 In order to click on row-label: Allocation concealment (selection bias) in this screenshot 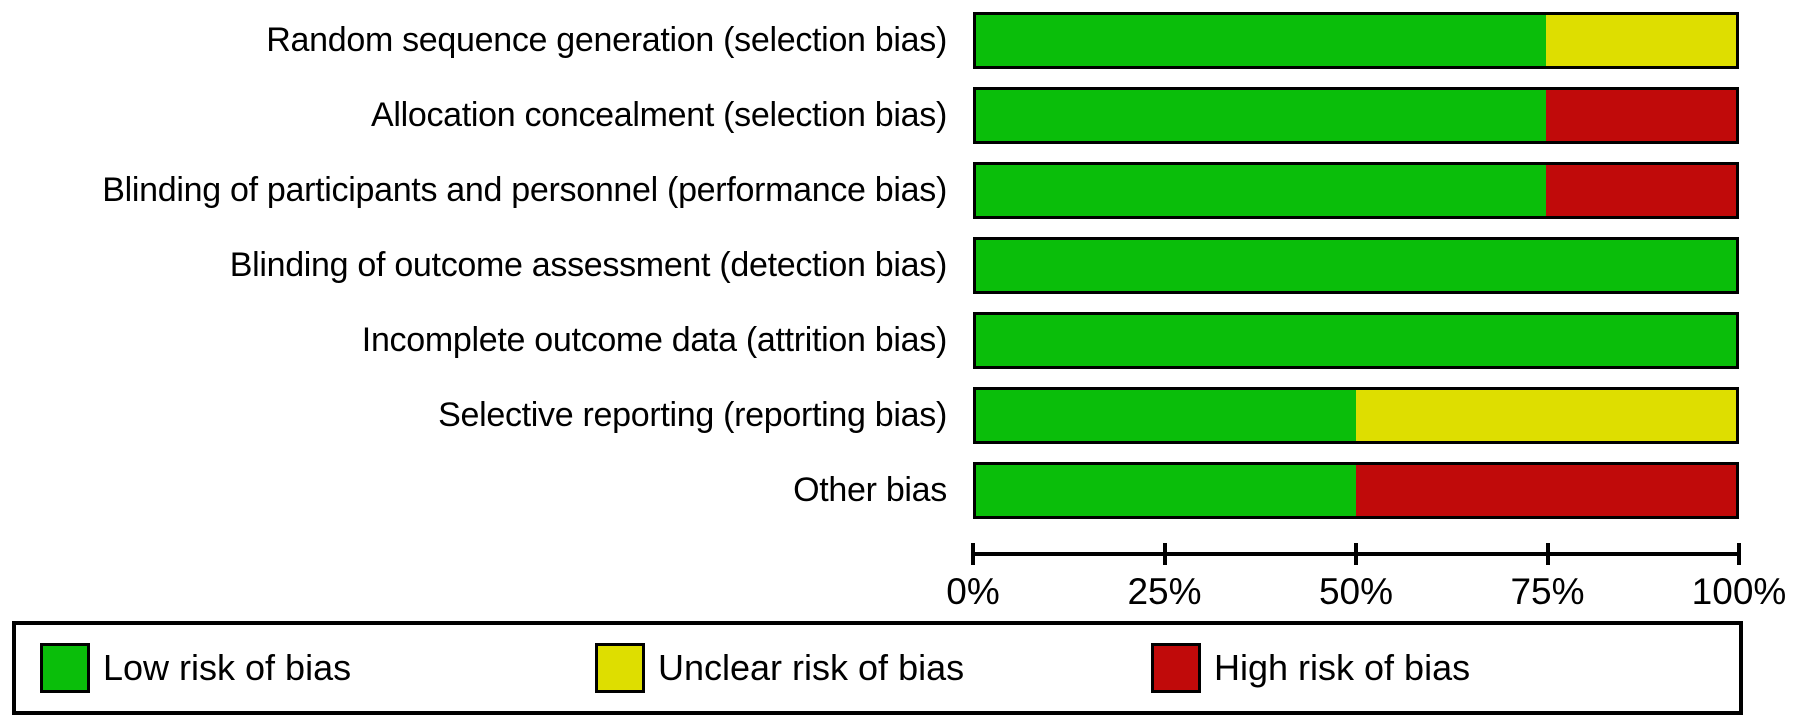, I will do `click(658, 115)`.